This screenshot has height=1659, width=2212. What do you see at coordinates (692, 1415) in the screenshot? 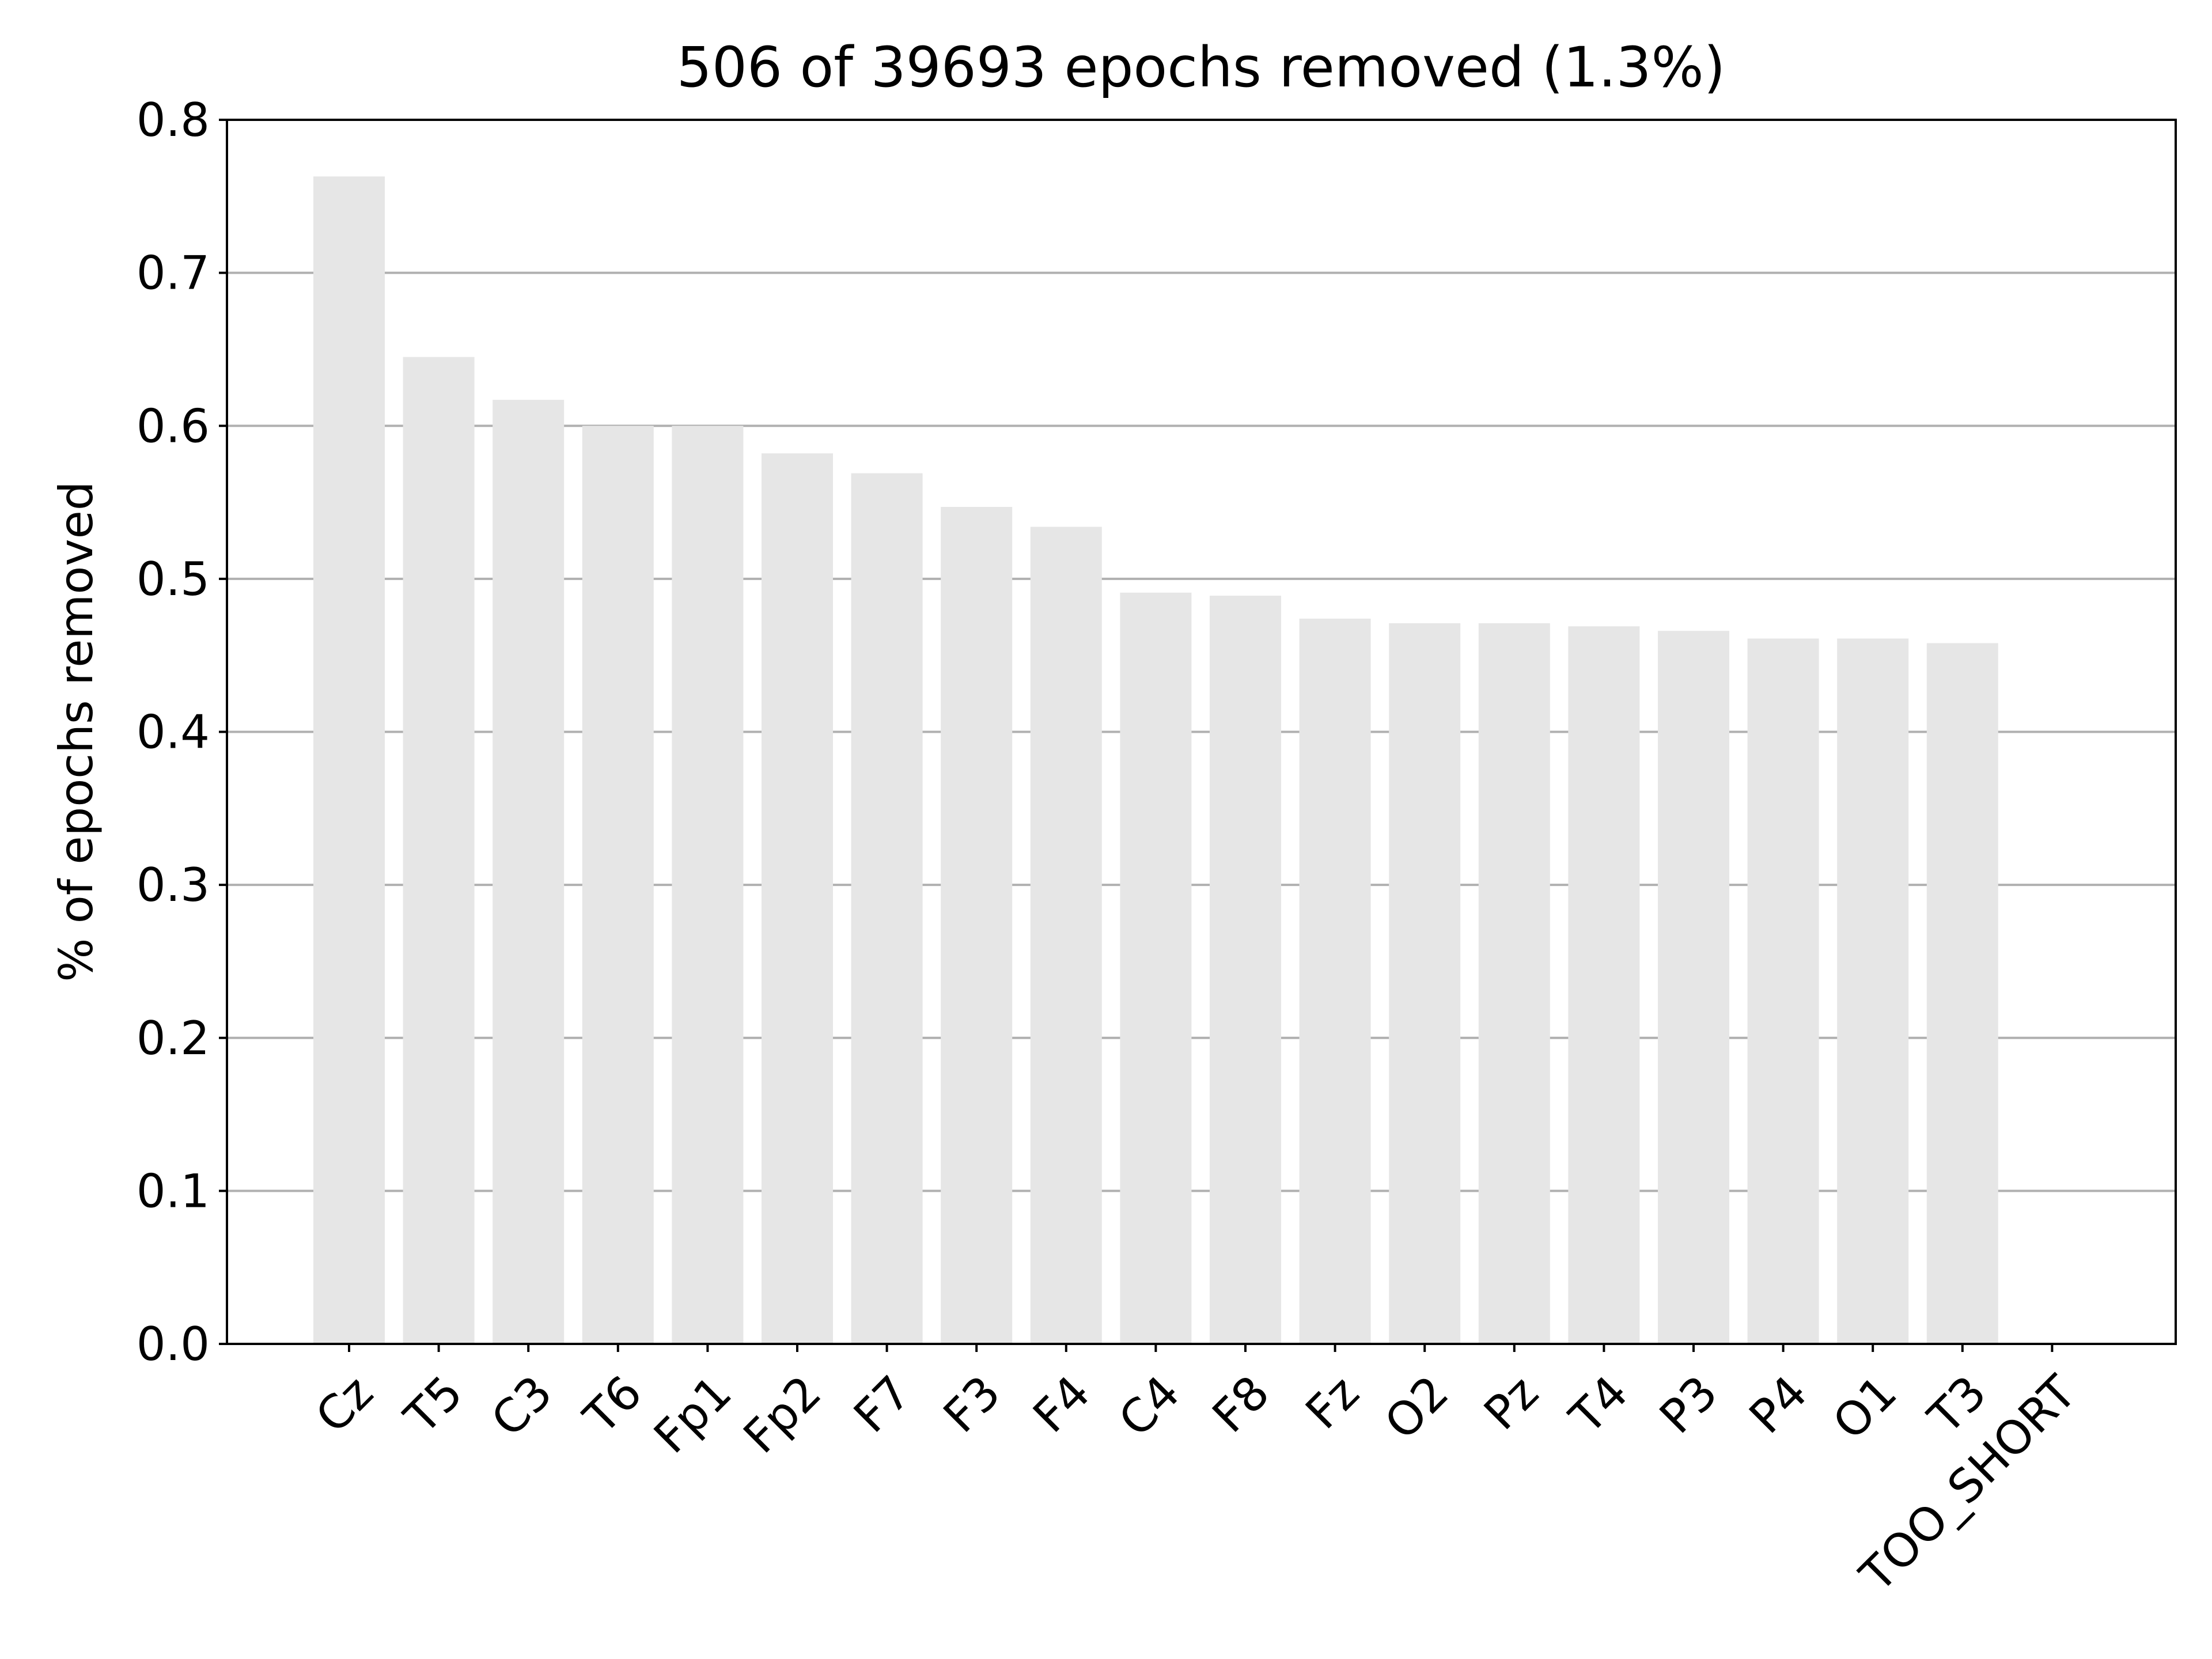
I see `x-tick-label: Fp1` at bounding box center [692, 1415].